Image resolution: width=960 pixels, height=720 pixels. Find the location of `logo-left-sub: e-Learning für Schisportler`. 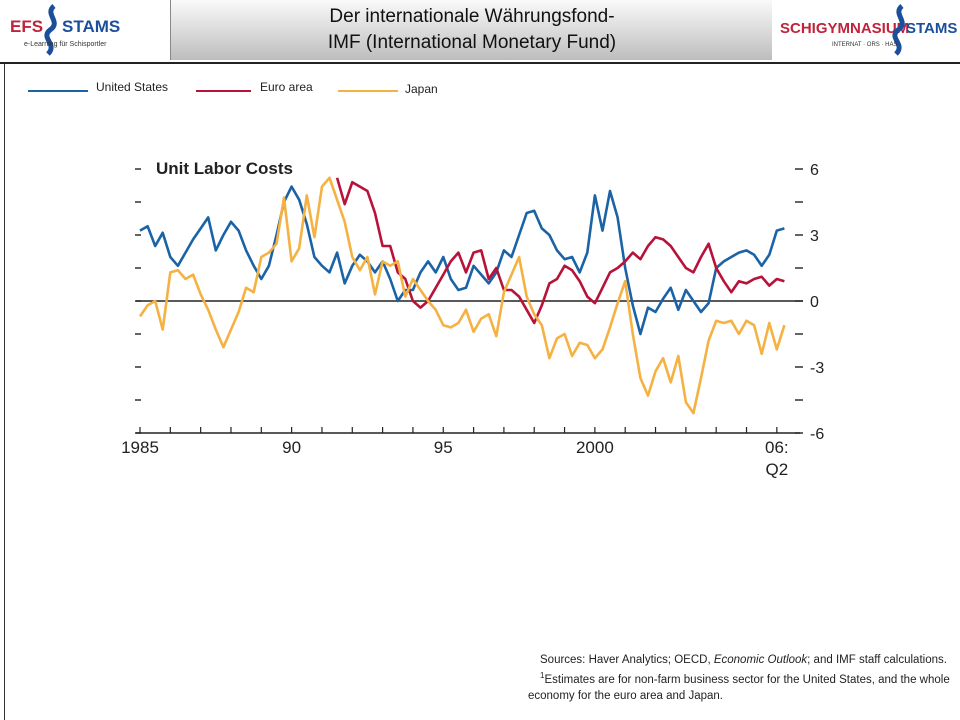

logo-left-sub: e-Learning für Schisportler is located at coordinates (65, 44).